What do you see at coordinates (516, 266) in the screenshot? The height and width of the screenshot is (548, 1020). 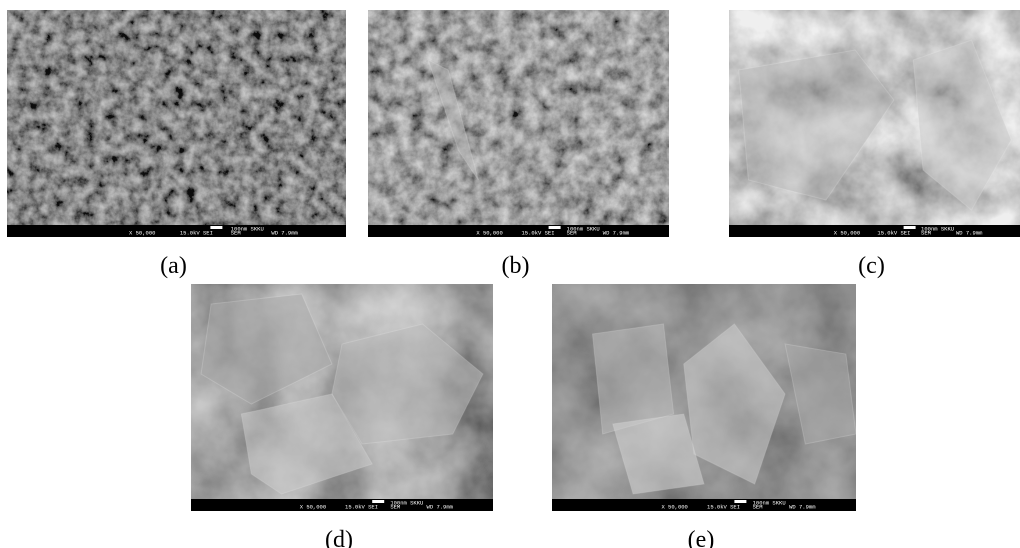 I see `panel-label: (b)` at bounding box center [516, 266].